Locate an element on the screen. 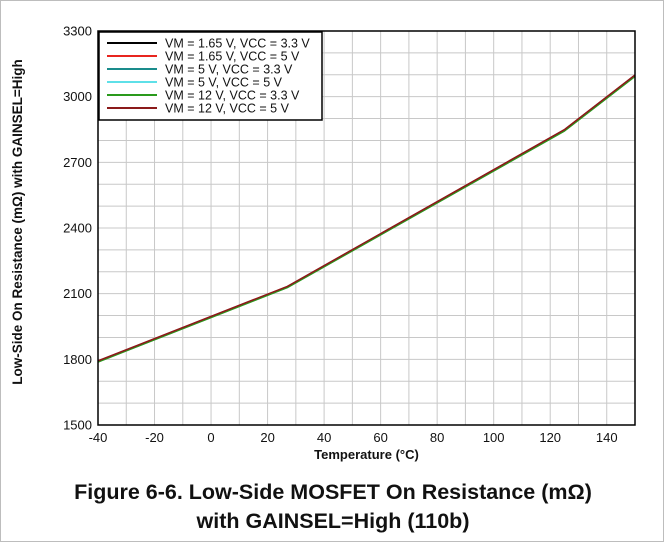 This screenshot has width=664, height=542. x-tick-label: 60 is located at coordinates (380, 437).